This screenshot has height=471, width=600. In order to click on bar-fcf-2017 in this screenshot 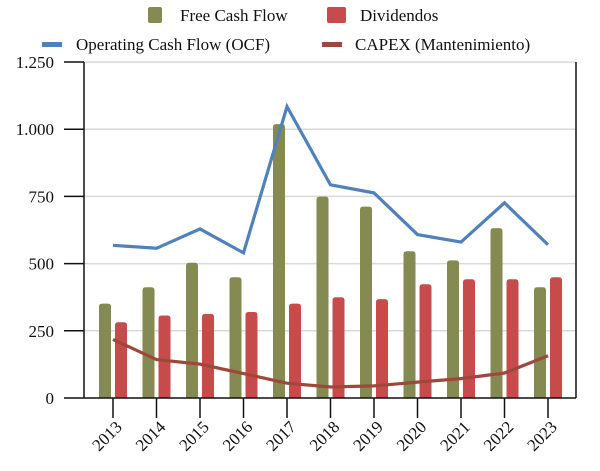, I will do `click(279, 261)`.